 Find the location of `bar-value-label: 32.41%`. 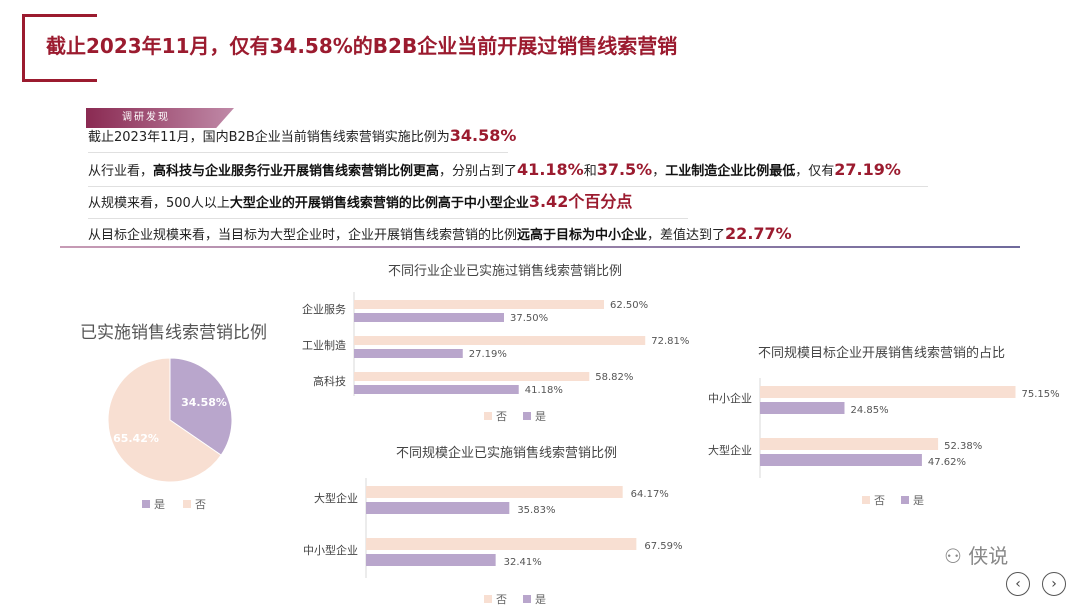

bar-value-label: 32.41% is located at coordinates (523, 562).